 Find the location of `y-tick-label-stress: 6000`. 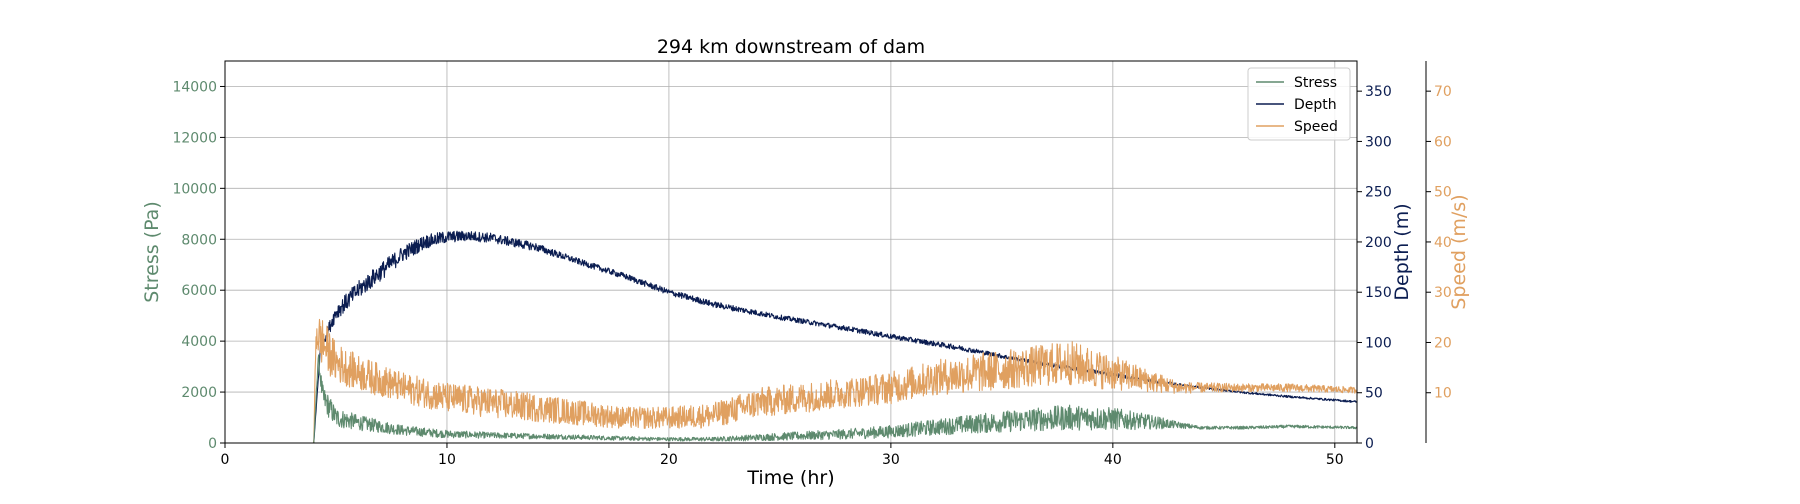

y-tick-label-stress: 6000 is located at coordinates (199, 291).